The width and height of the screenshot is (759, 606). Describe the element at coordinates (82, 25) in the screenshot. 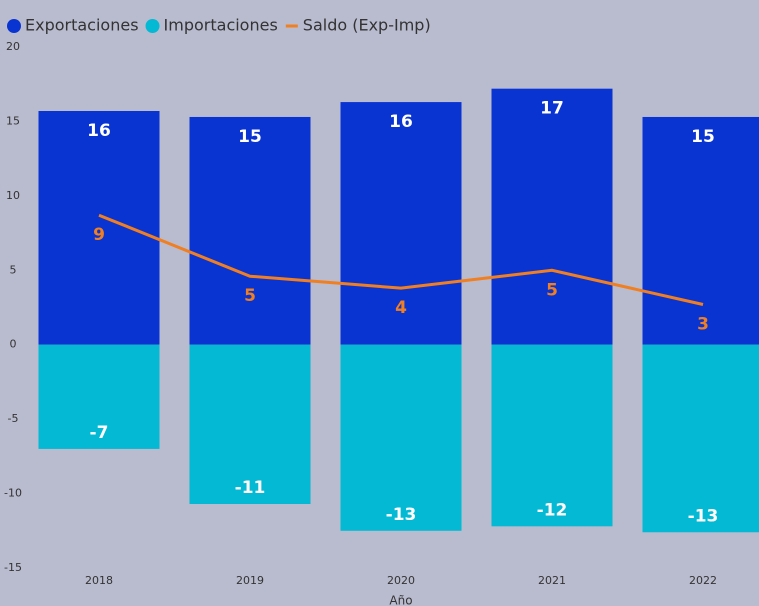

I see `legend-label: Exportaciones` at that location.